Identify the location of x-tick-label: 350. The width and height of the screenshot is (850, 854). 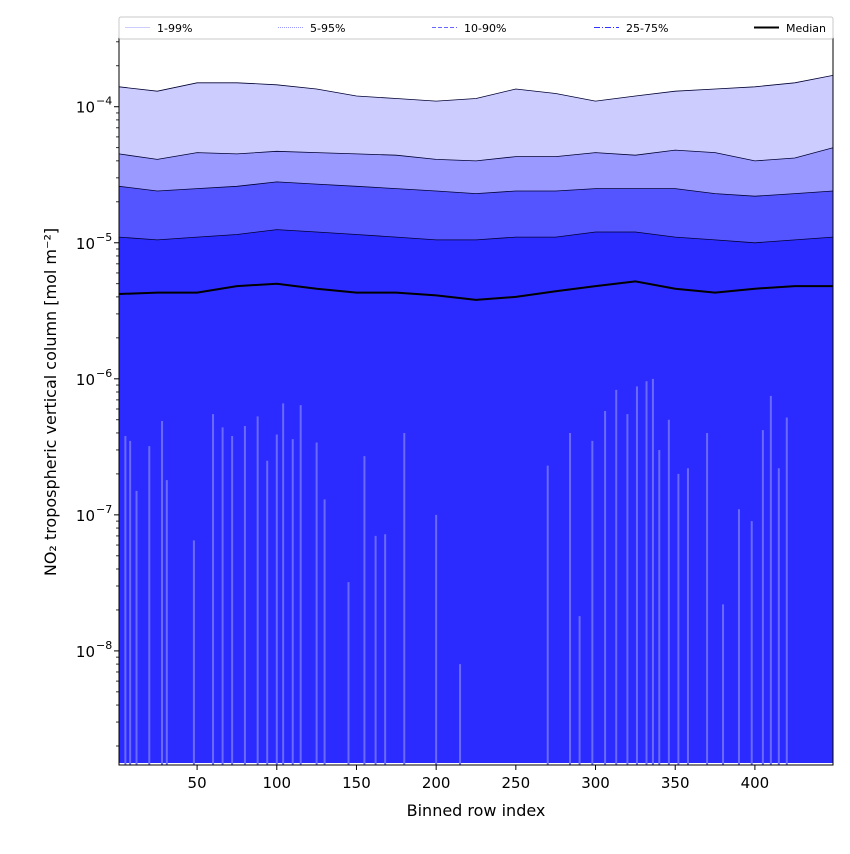
(675, 783).